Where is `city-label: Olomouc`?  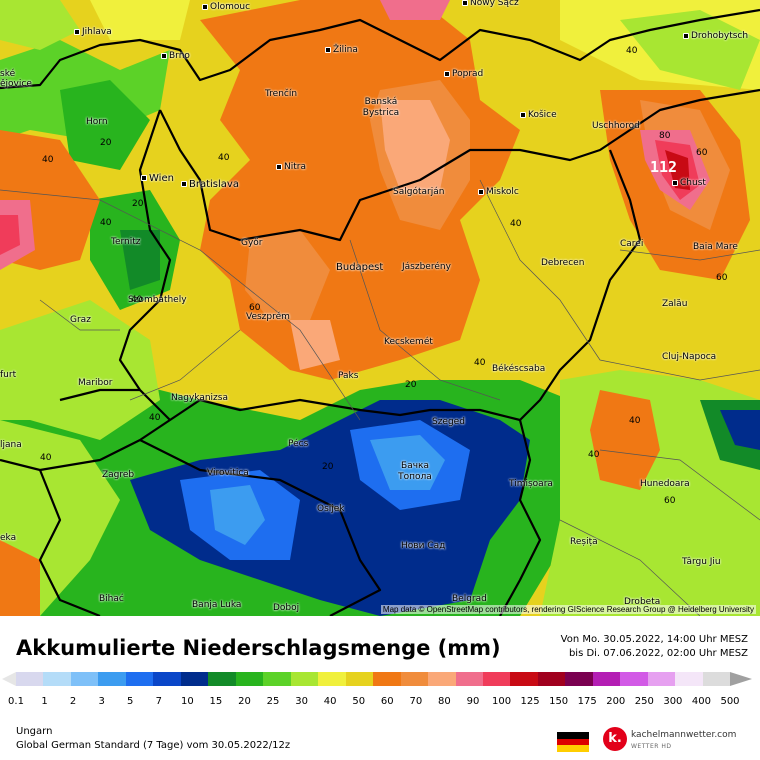
city-label: Olomouc is located at coordinates (226, 7).